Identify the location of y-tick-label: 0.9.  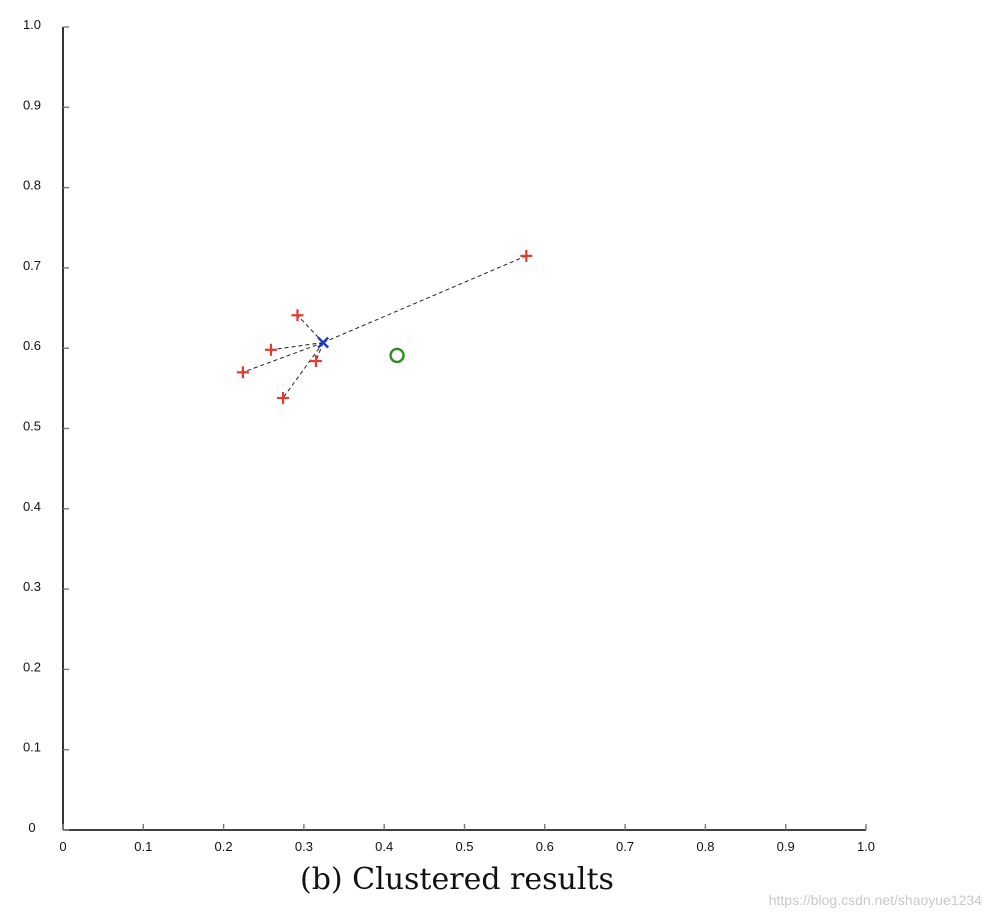
(32, 104).